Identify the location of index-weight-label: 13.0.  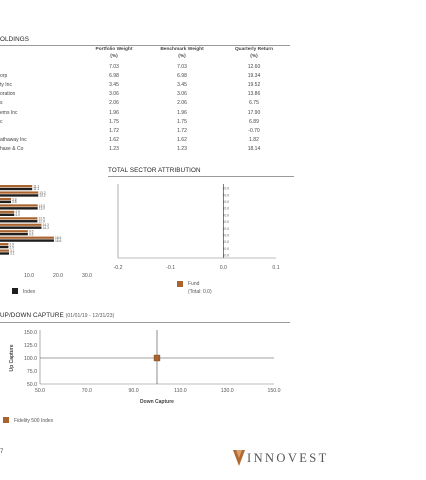
(42, 209).